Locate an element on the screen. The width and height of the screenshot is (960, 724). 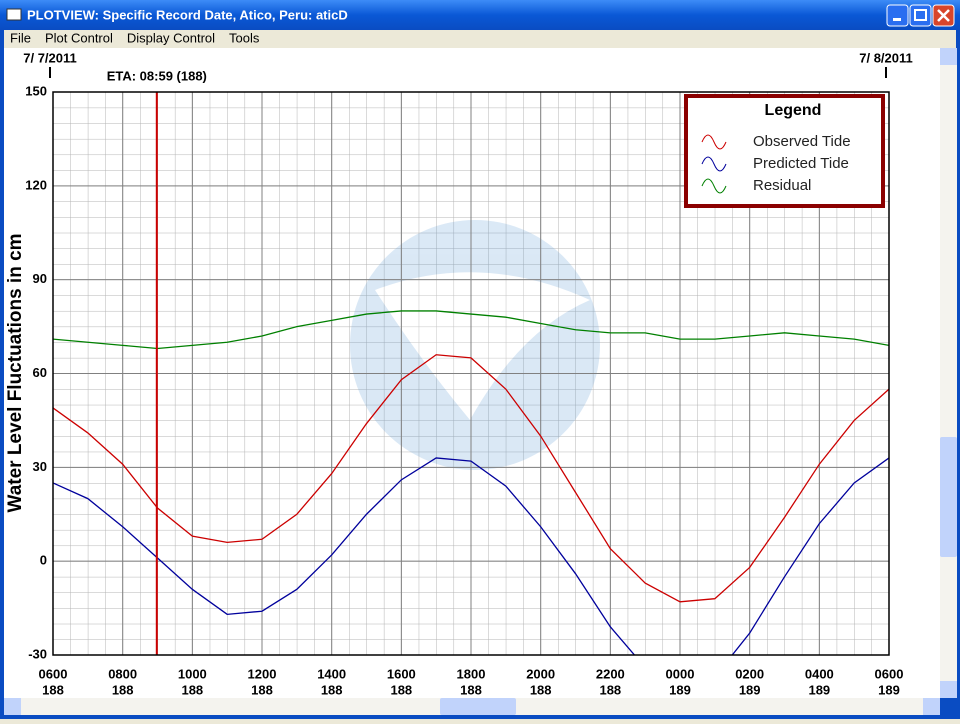
y-tick-label: 120 is located at coordinates (36, 184).